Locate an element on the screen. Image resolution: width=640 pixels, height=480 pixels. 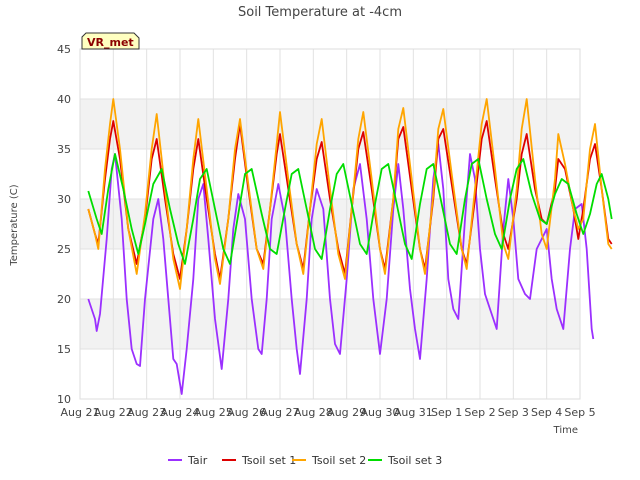
background-band is located at coordinates (330, 124).